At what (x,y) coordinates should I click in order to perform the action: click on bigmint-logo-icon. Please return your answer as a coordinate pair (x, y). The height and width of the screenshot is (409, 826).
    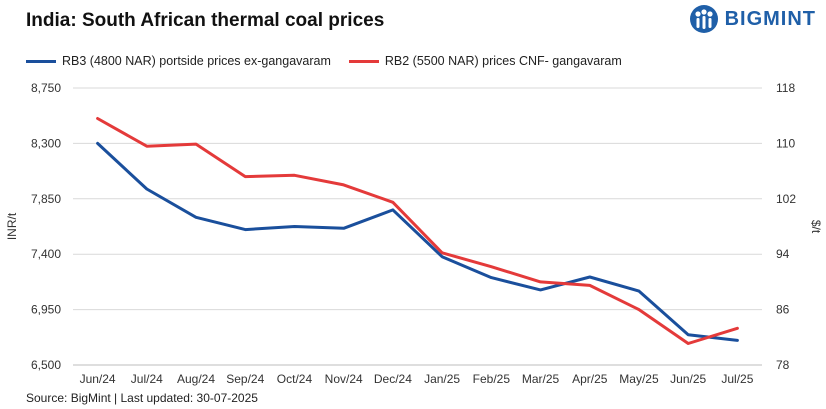
    Looking at the image, I should click on (703, 19).